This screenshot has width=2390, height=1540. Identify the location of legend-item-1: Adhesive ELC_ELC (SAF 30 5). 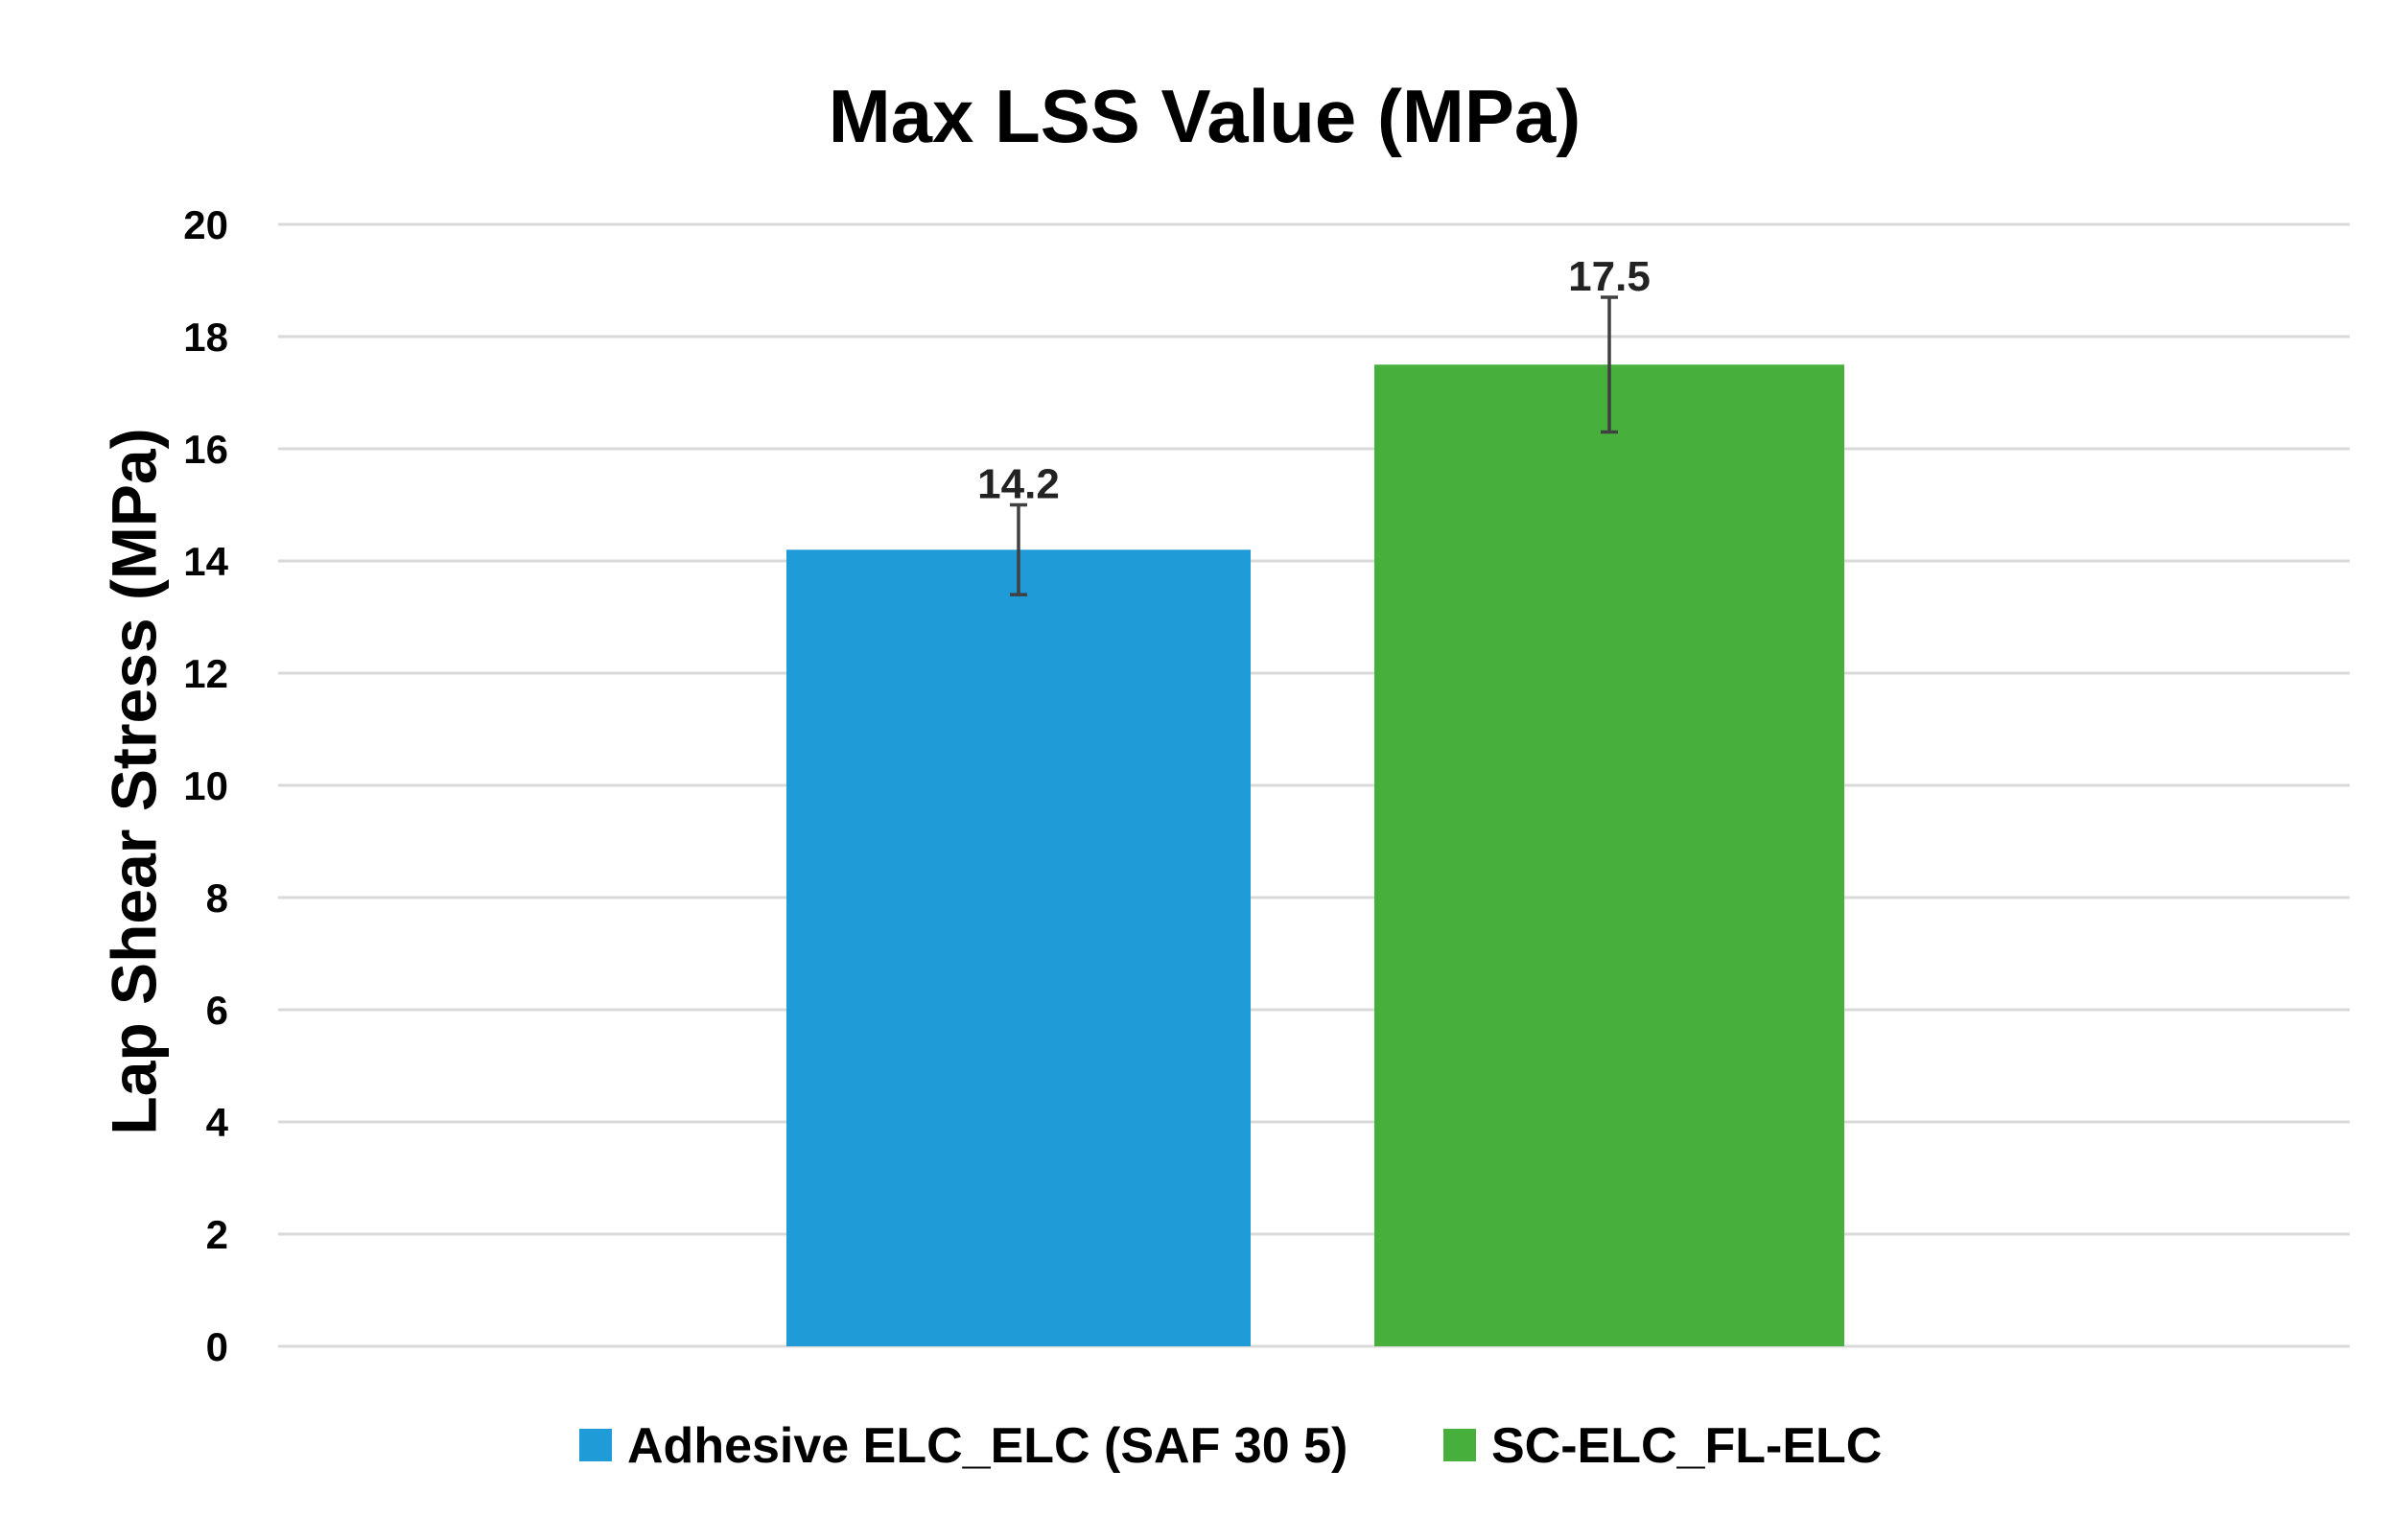
(963, 1446).